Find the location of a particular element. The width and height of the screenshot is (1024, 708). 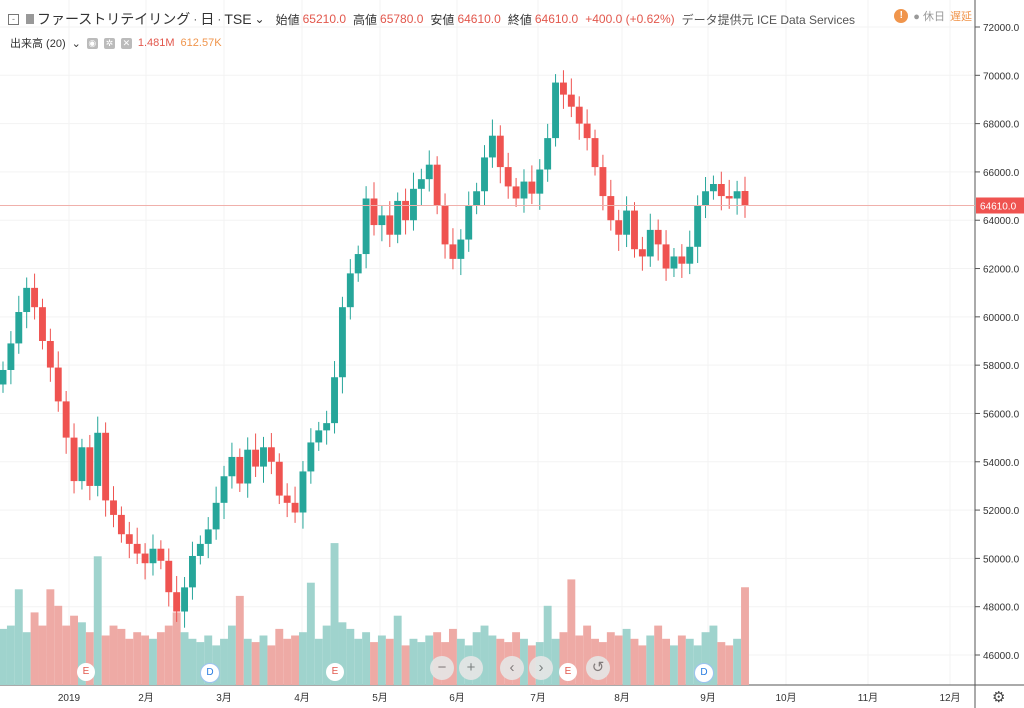

reset-chart-button: ↺ is located at coordinates (598, 668).